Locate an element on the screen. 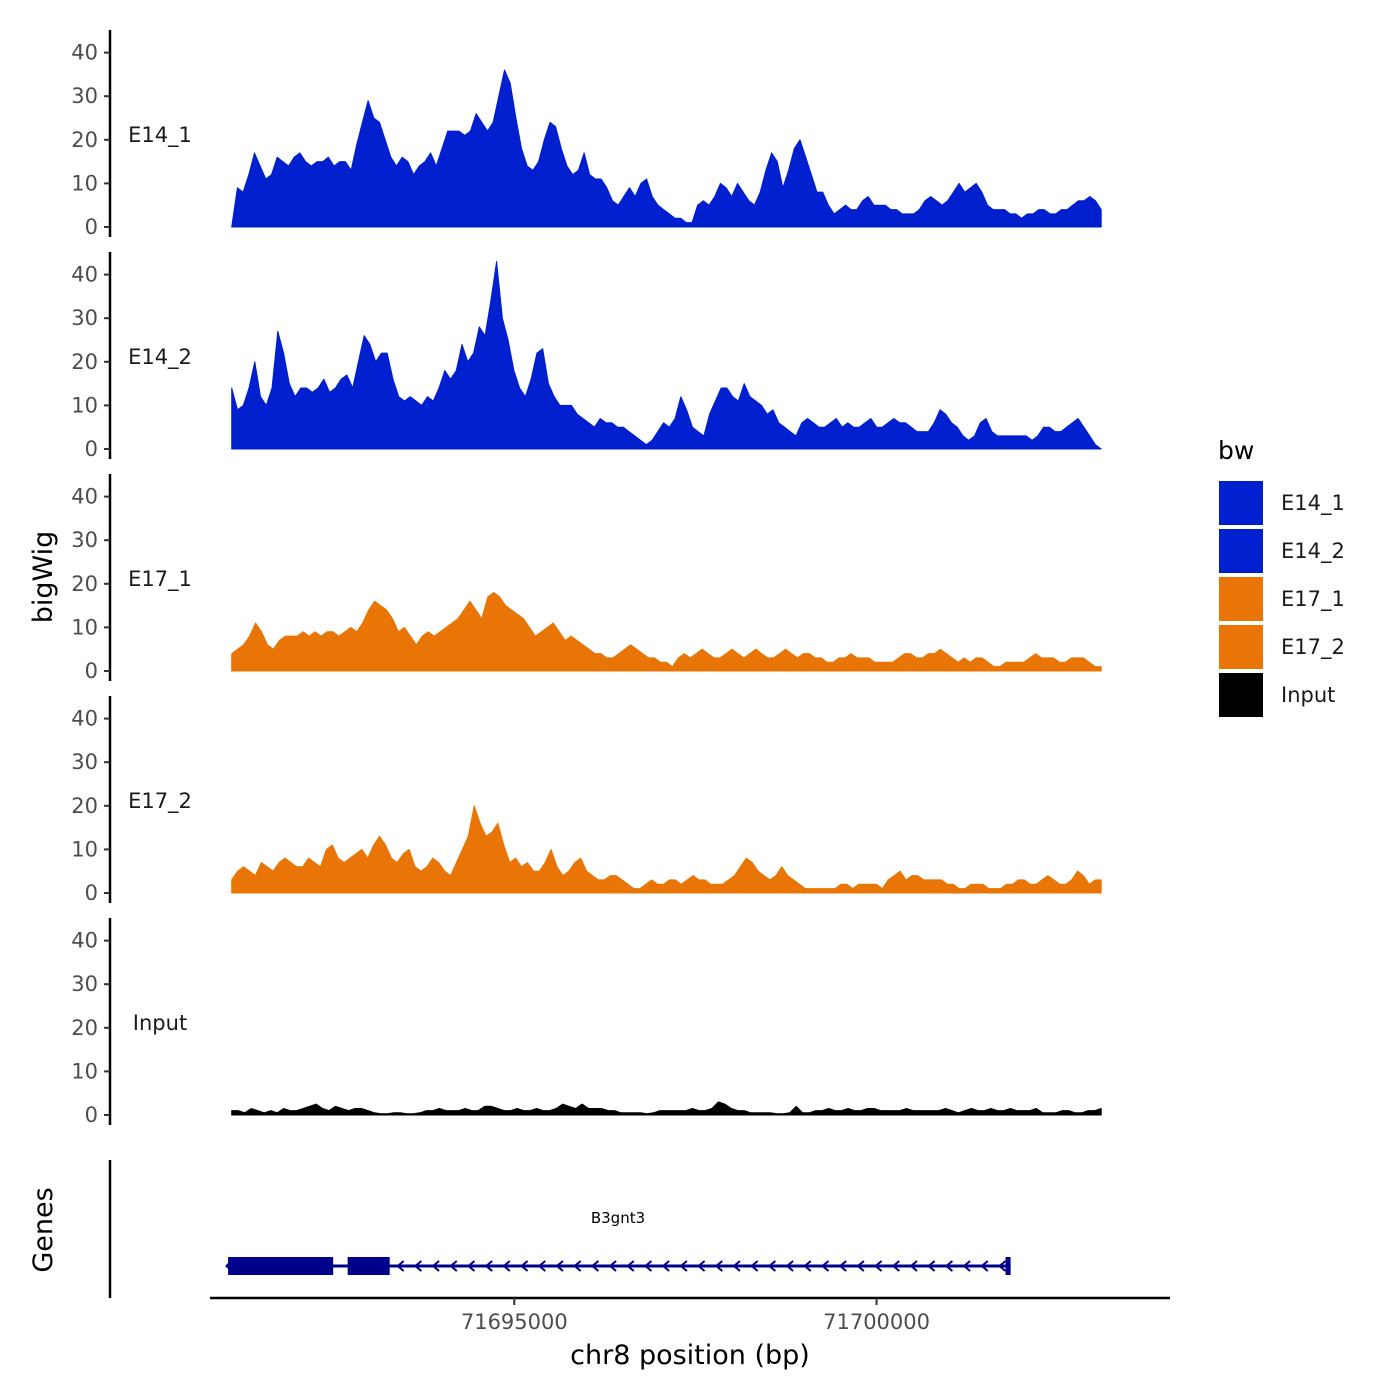 The width and height of the screenshot is (1400, 1400). x-tick-label: 71700000 is located at coordinates (876, 1322).